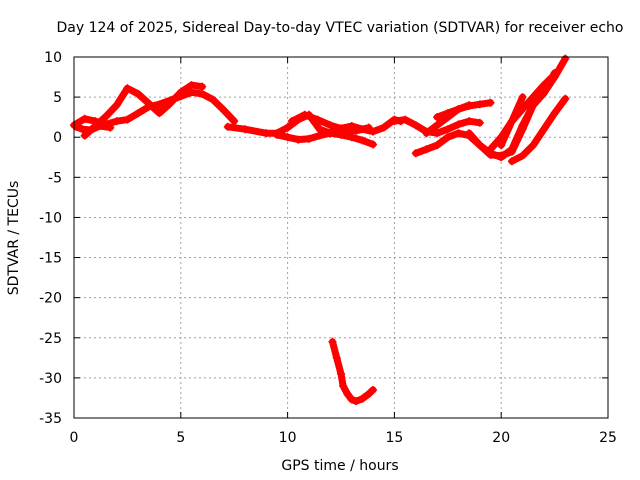 The height and width of the screenshot is (480, 640). Describe the element at coordinates (57, 98) in the screenshot. I see `y-tick-label: 5` at that location.